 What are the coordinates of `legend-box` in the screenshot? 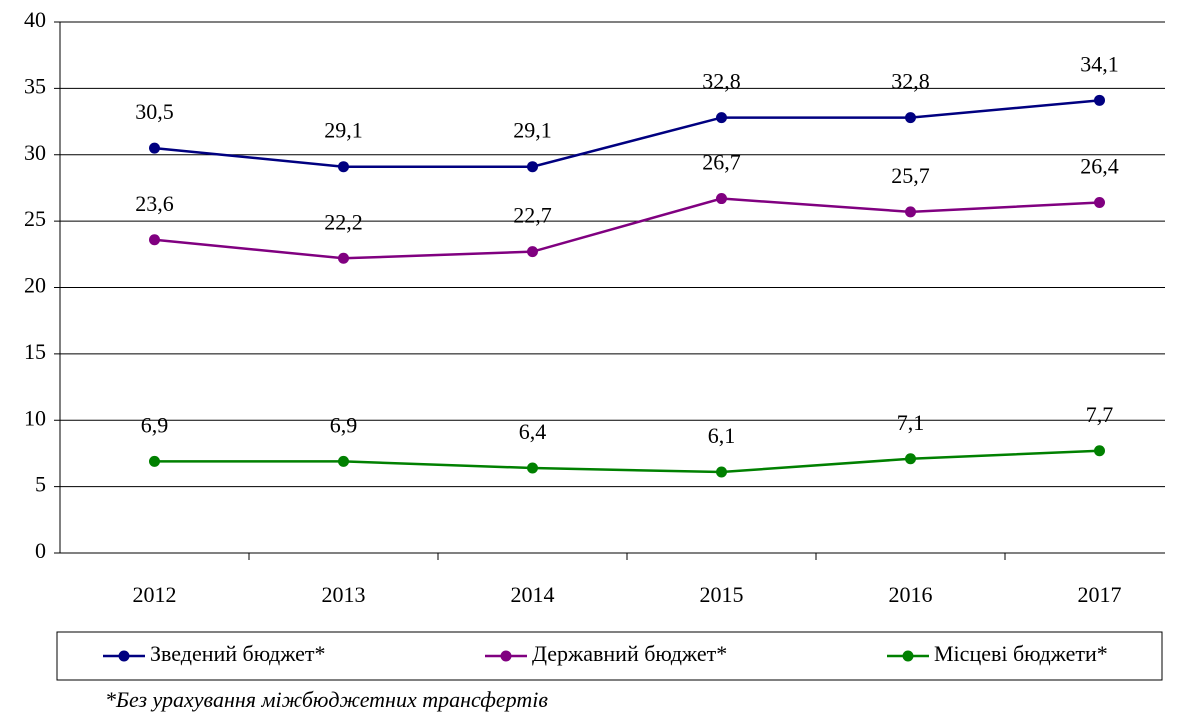 It's located at (609, 656).